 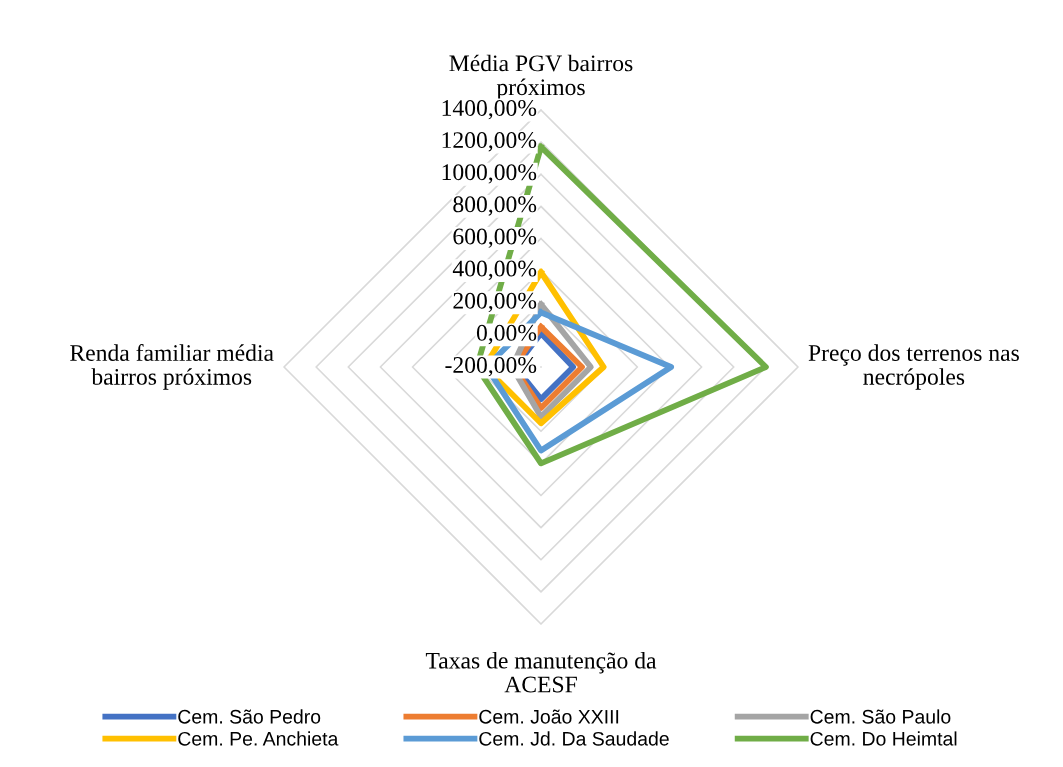 I want to click on y-tick-label: 0,00%, so click(x=506, y=334).